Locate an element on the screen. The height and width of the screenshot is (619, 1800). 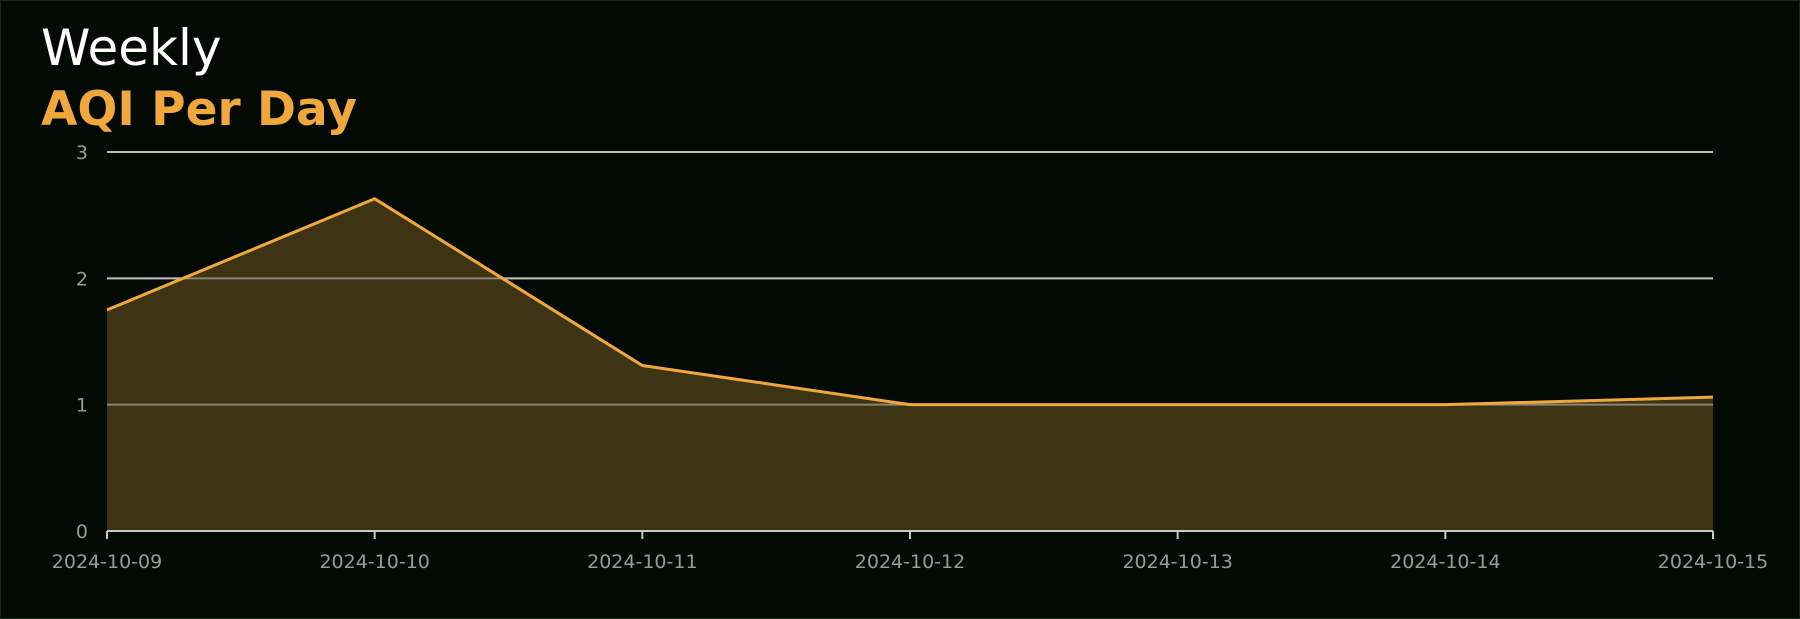
chart-title-weekly: Weekly is located at coordinates (131, 48).